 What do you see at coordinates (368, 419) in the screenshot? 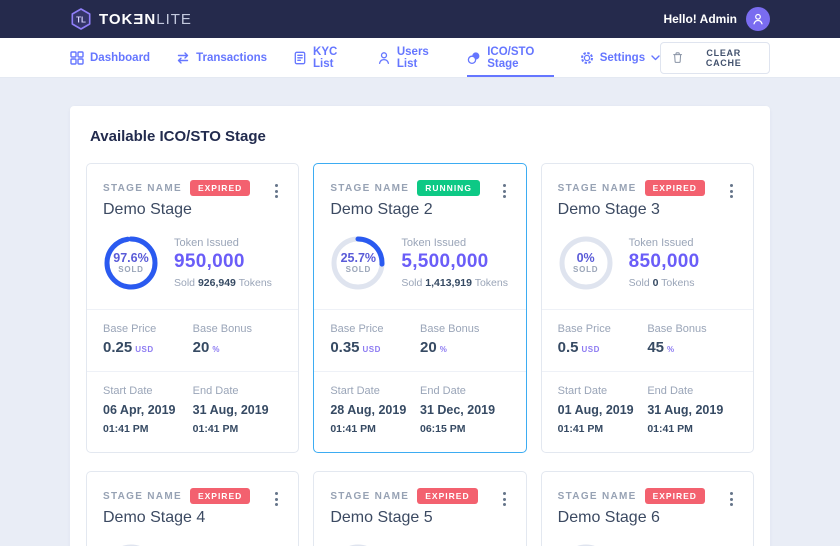
I see `start-date-value: 28 Aug, 2019 01:41 PM` at bounding box center [368, 419].